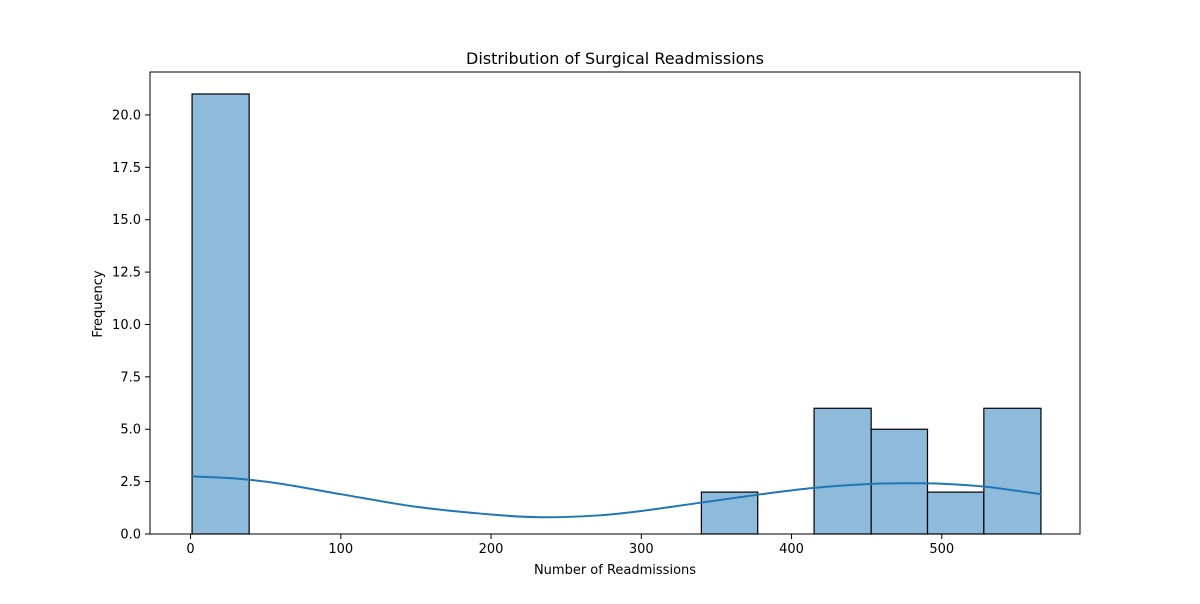 This screenshot has width=1200, height=604. I want to click on x-axis-label: Number of Readmissions, so click(615, 570).